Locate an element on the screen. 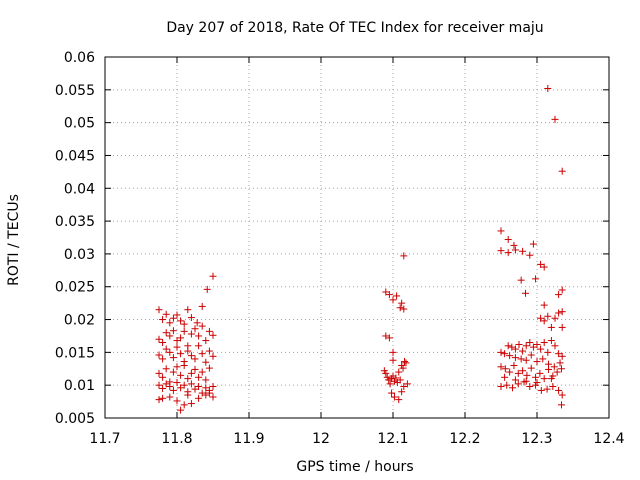 This screenshot has width=640, height=480. x-tick-label: 12 is located at coordinates (321, 439).